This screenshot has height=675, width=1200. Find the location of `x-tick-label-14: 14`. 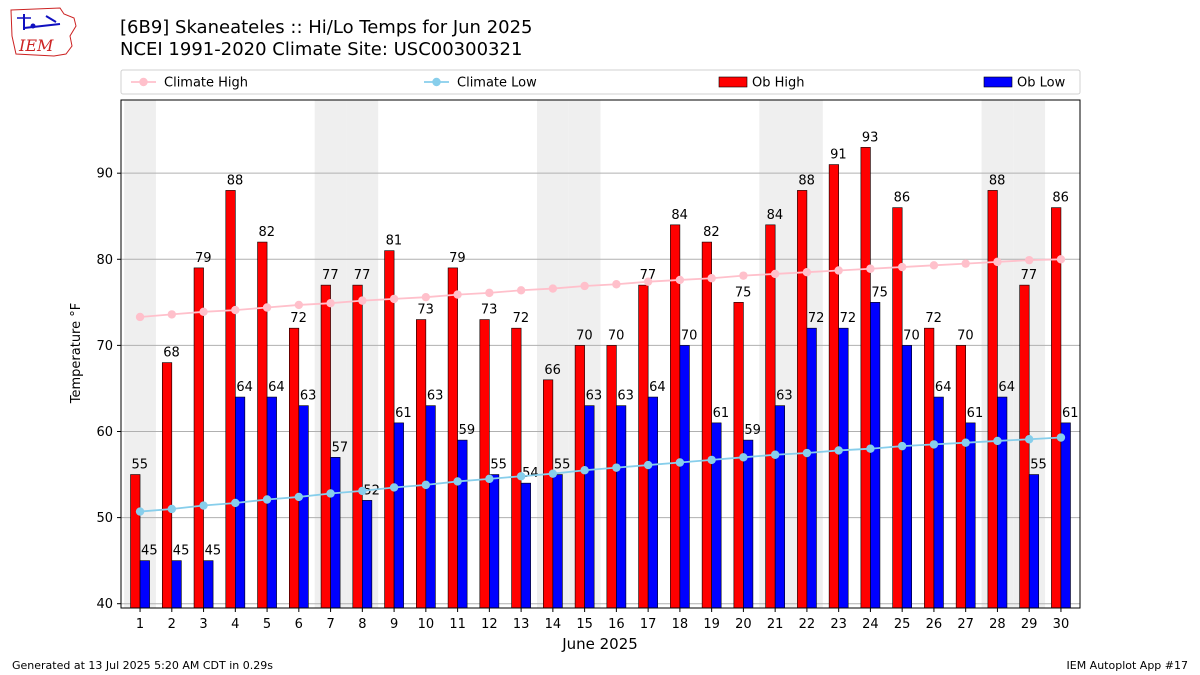

x-tick-label-14: 14 is located at coordinates (553, 624).